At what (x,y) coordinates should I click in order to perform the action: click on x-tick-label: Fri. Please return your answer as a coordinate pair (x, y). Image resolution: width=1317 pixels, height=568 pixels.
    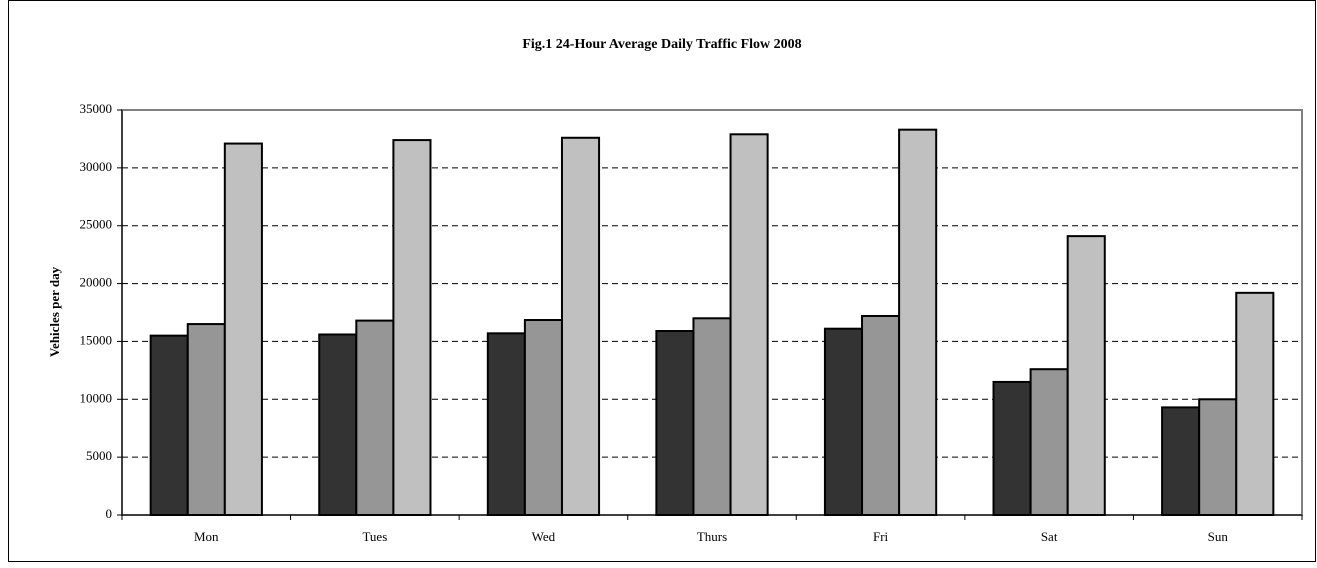
    Looking at the image, I should click on (881, 536).